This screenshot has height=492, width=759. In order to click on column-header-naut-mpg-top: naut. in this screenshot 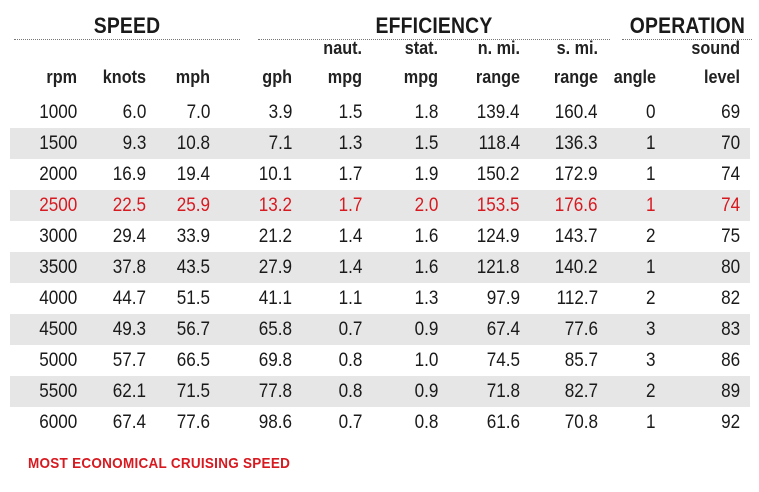, I will do `click(342, 48)`.